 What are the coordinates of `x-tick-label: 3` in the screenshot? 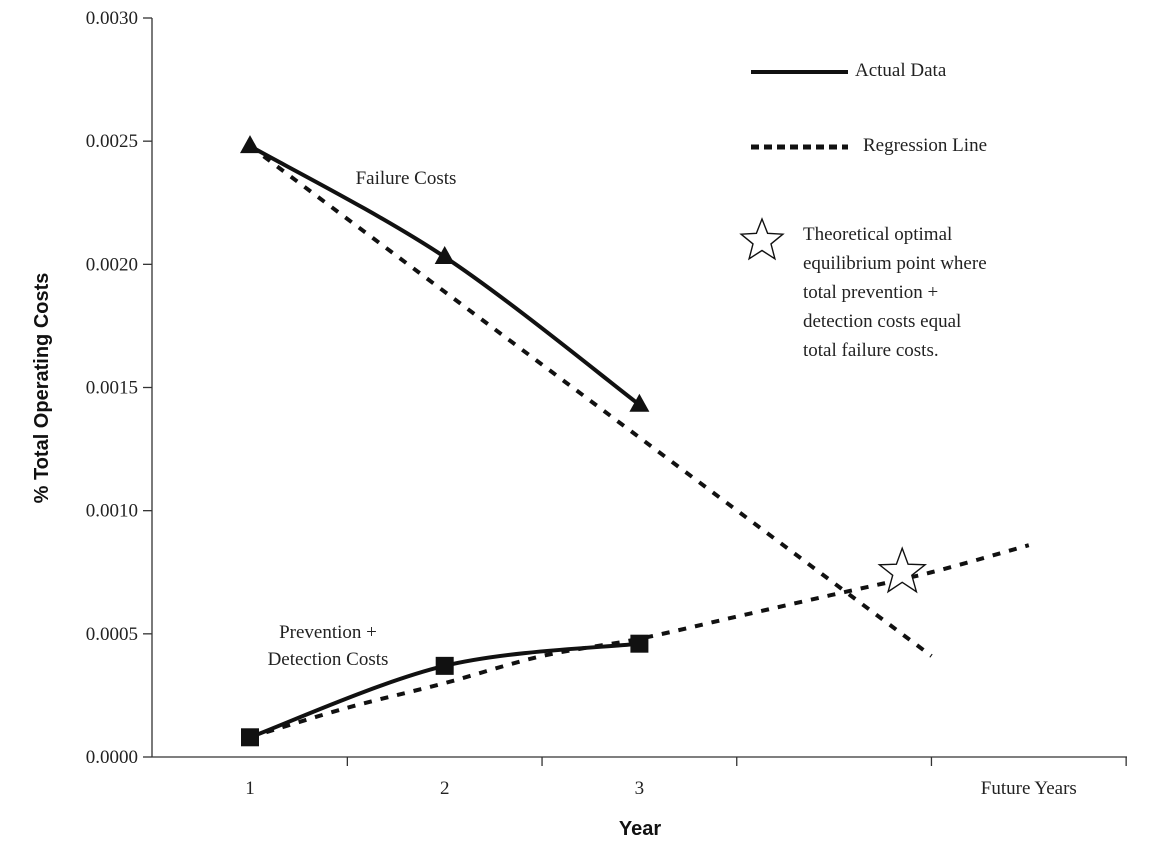 It's located at (640, 788).